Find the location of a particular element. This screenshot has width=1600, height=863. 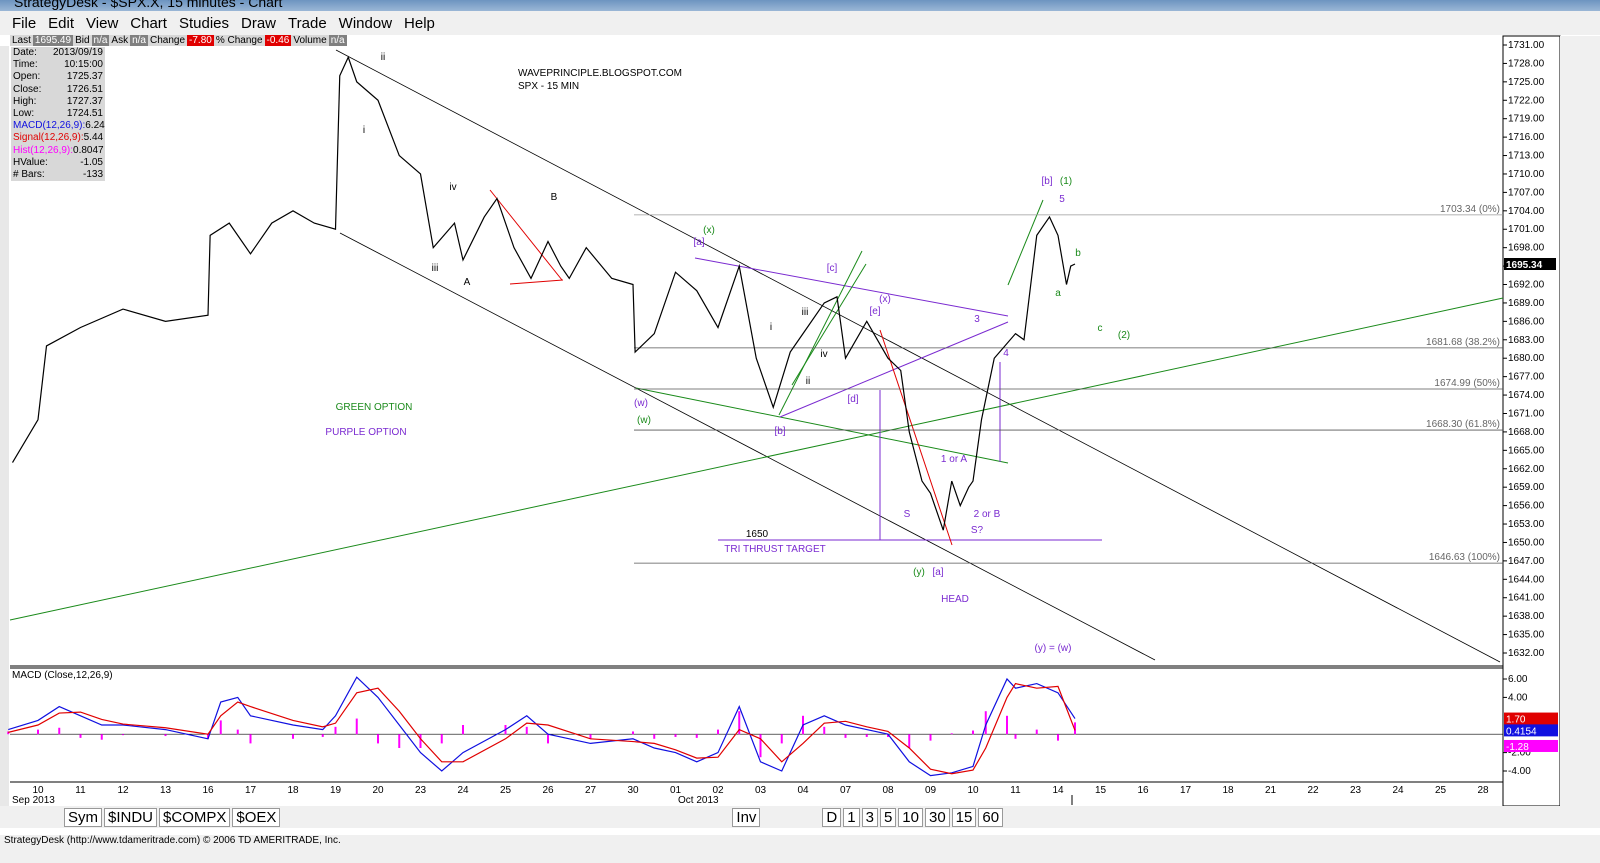

tab: 1 is located at coordinates (851, 817).